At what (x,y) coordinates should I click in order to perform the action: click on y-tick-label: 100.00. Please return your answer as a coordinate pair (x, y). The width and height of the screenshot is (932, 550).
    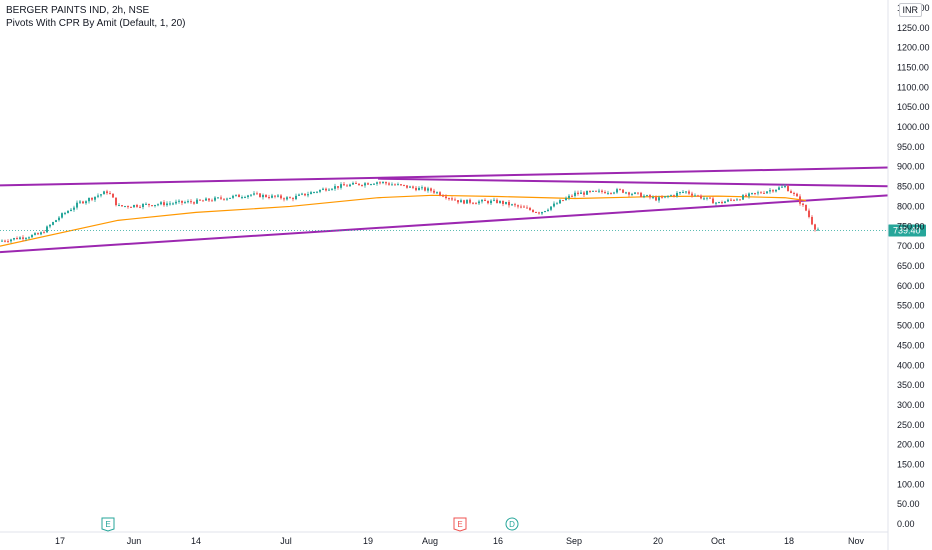
    Looking at the image, I should click on (911, 484).